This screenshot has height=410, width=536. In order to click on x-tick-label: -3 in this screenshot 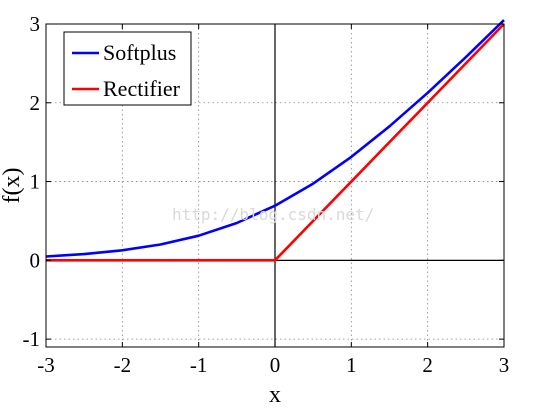, I will do `click(46, 365)`.